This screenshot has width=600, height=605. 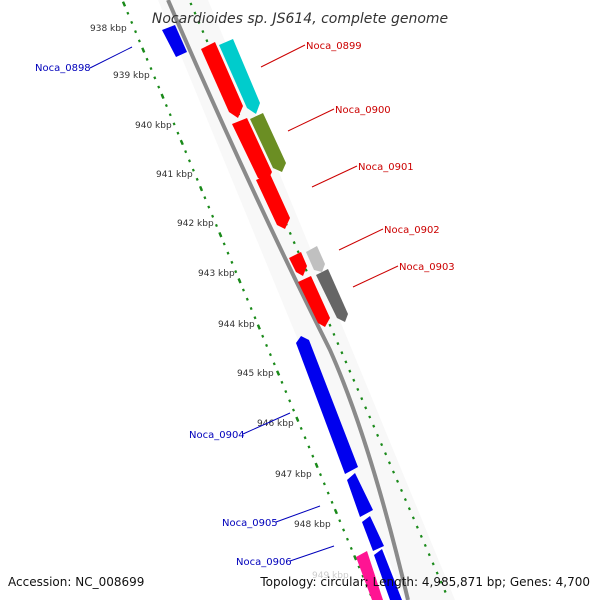 I want to click on gene-label-noca-0898: Noca_0898, so click(x=63, y=68).